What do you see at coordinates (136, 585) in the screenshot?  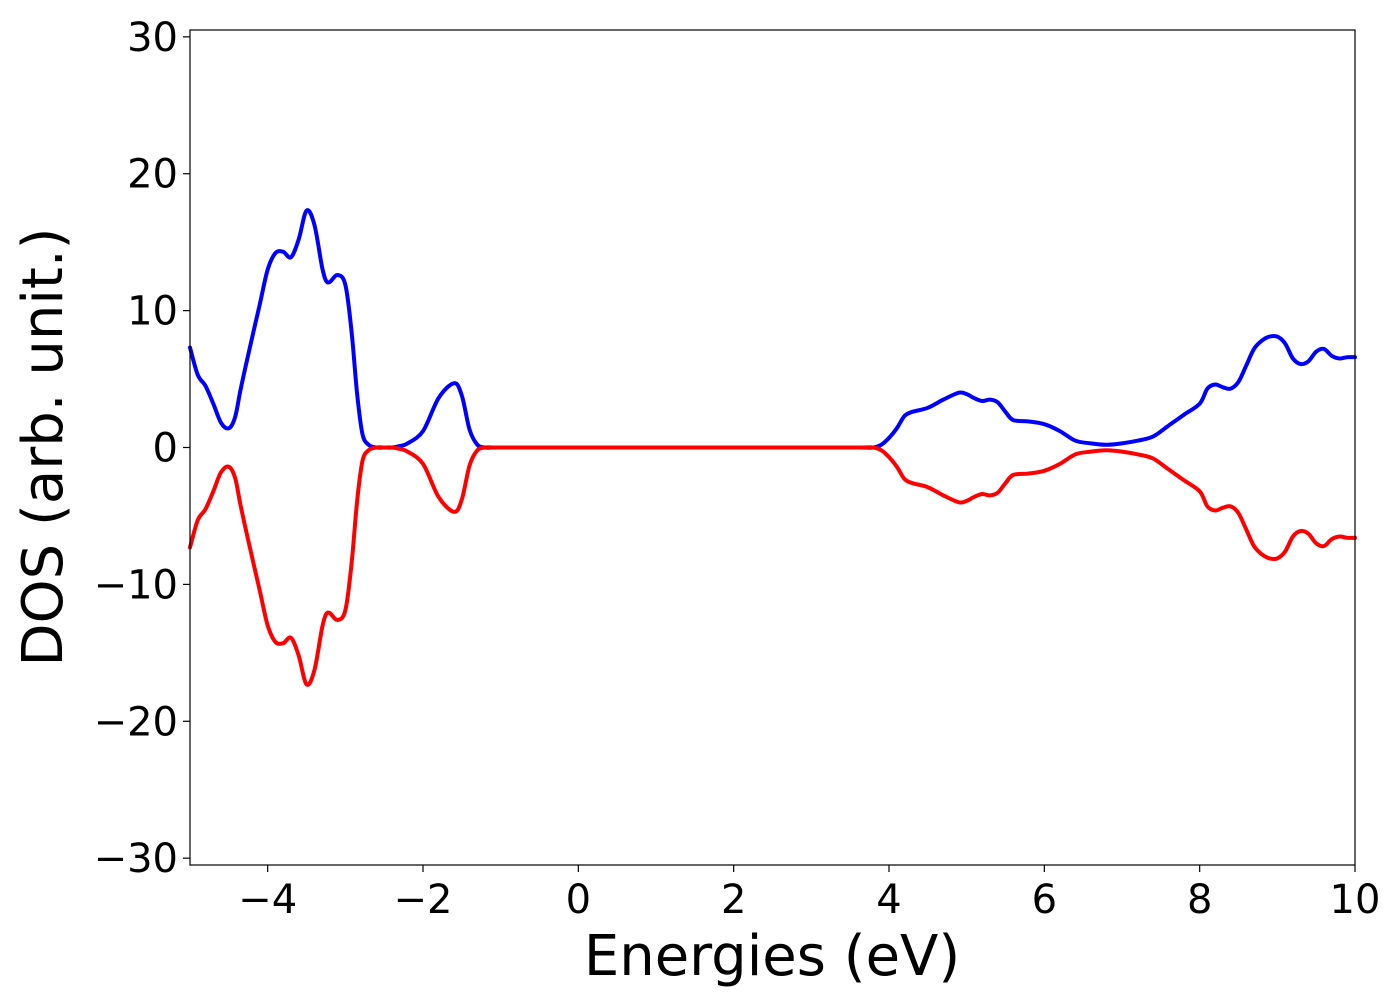 I see `y-tick-label: −10` at bounding box center [136, 585].